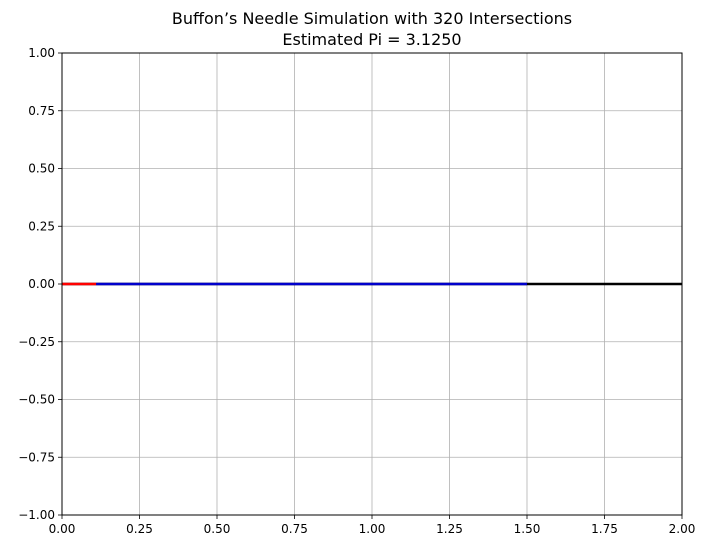 This screenshot has height=548, width=707. What do you see at coordinates (41, 226) in the screenshot?
I see `y-tick-label: 0.25` at bounding box center [41, 226].